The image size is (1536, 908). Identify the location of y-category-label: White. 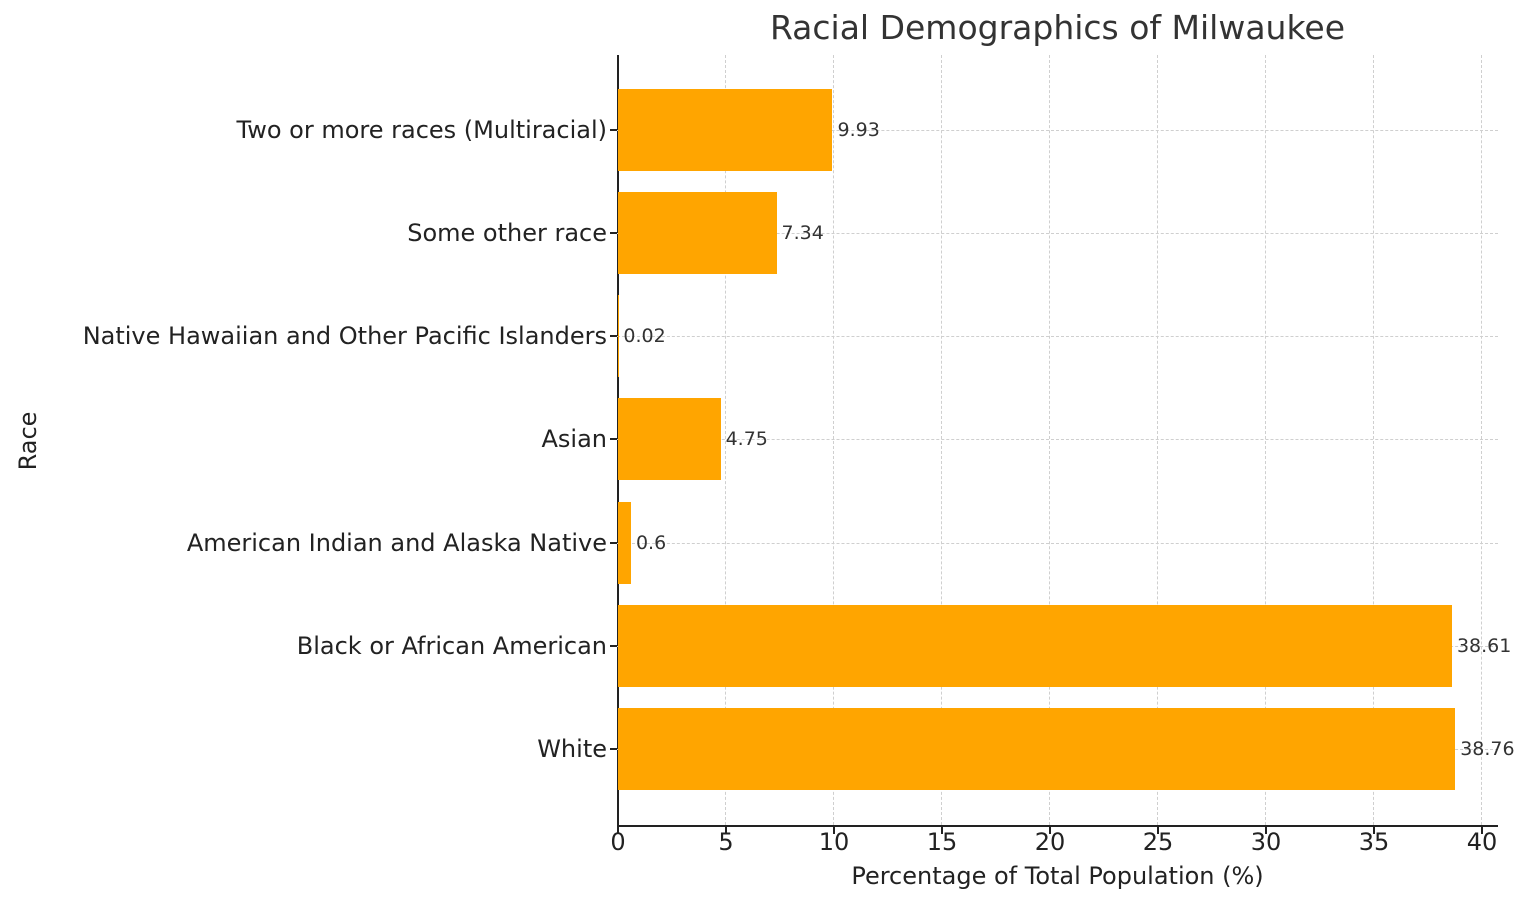
(572, 749).